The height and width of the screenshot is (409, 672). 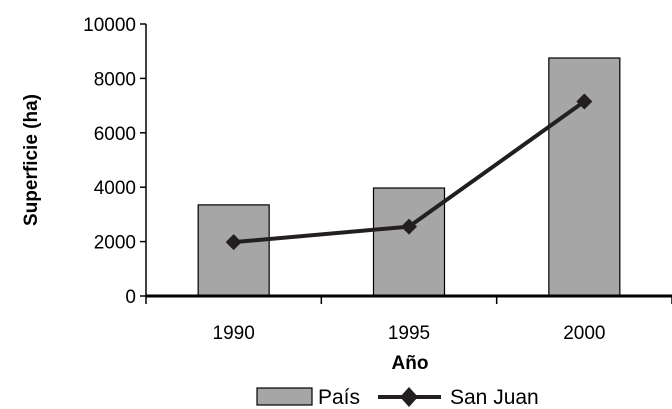 I want to click on y-tick-label: 10000, so click(x=109, y=25).